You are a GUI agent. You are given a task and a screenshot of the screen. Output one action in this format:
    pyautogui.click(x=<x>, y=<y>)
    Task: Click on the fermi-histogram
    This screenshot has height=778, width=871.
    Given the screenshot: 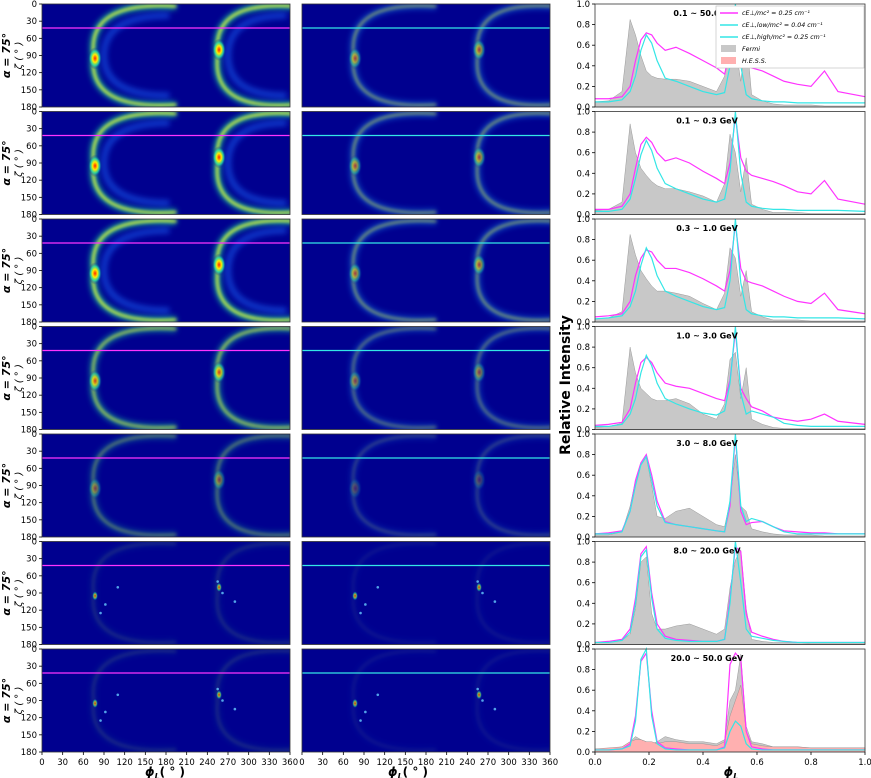 What is the action you would take?
    pyautogui.click(x=730, y=388)
    